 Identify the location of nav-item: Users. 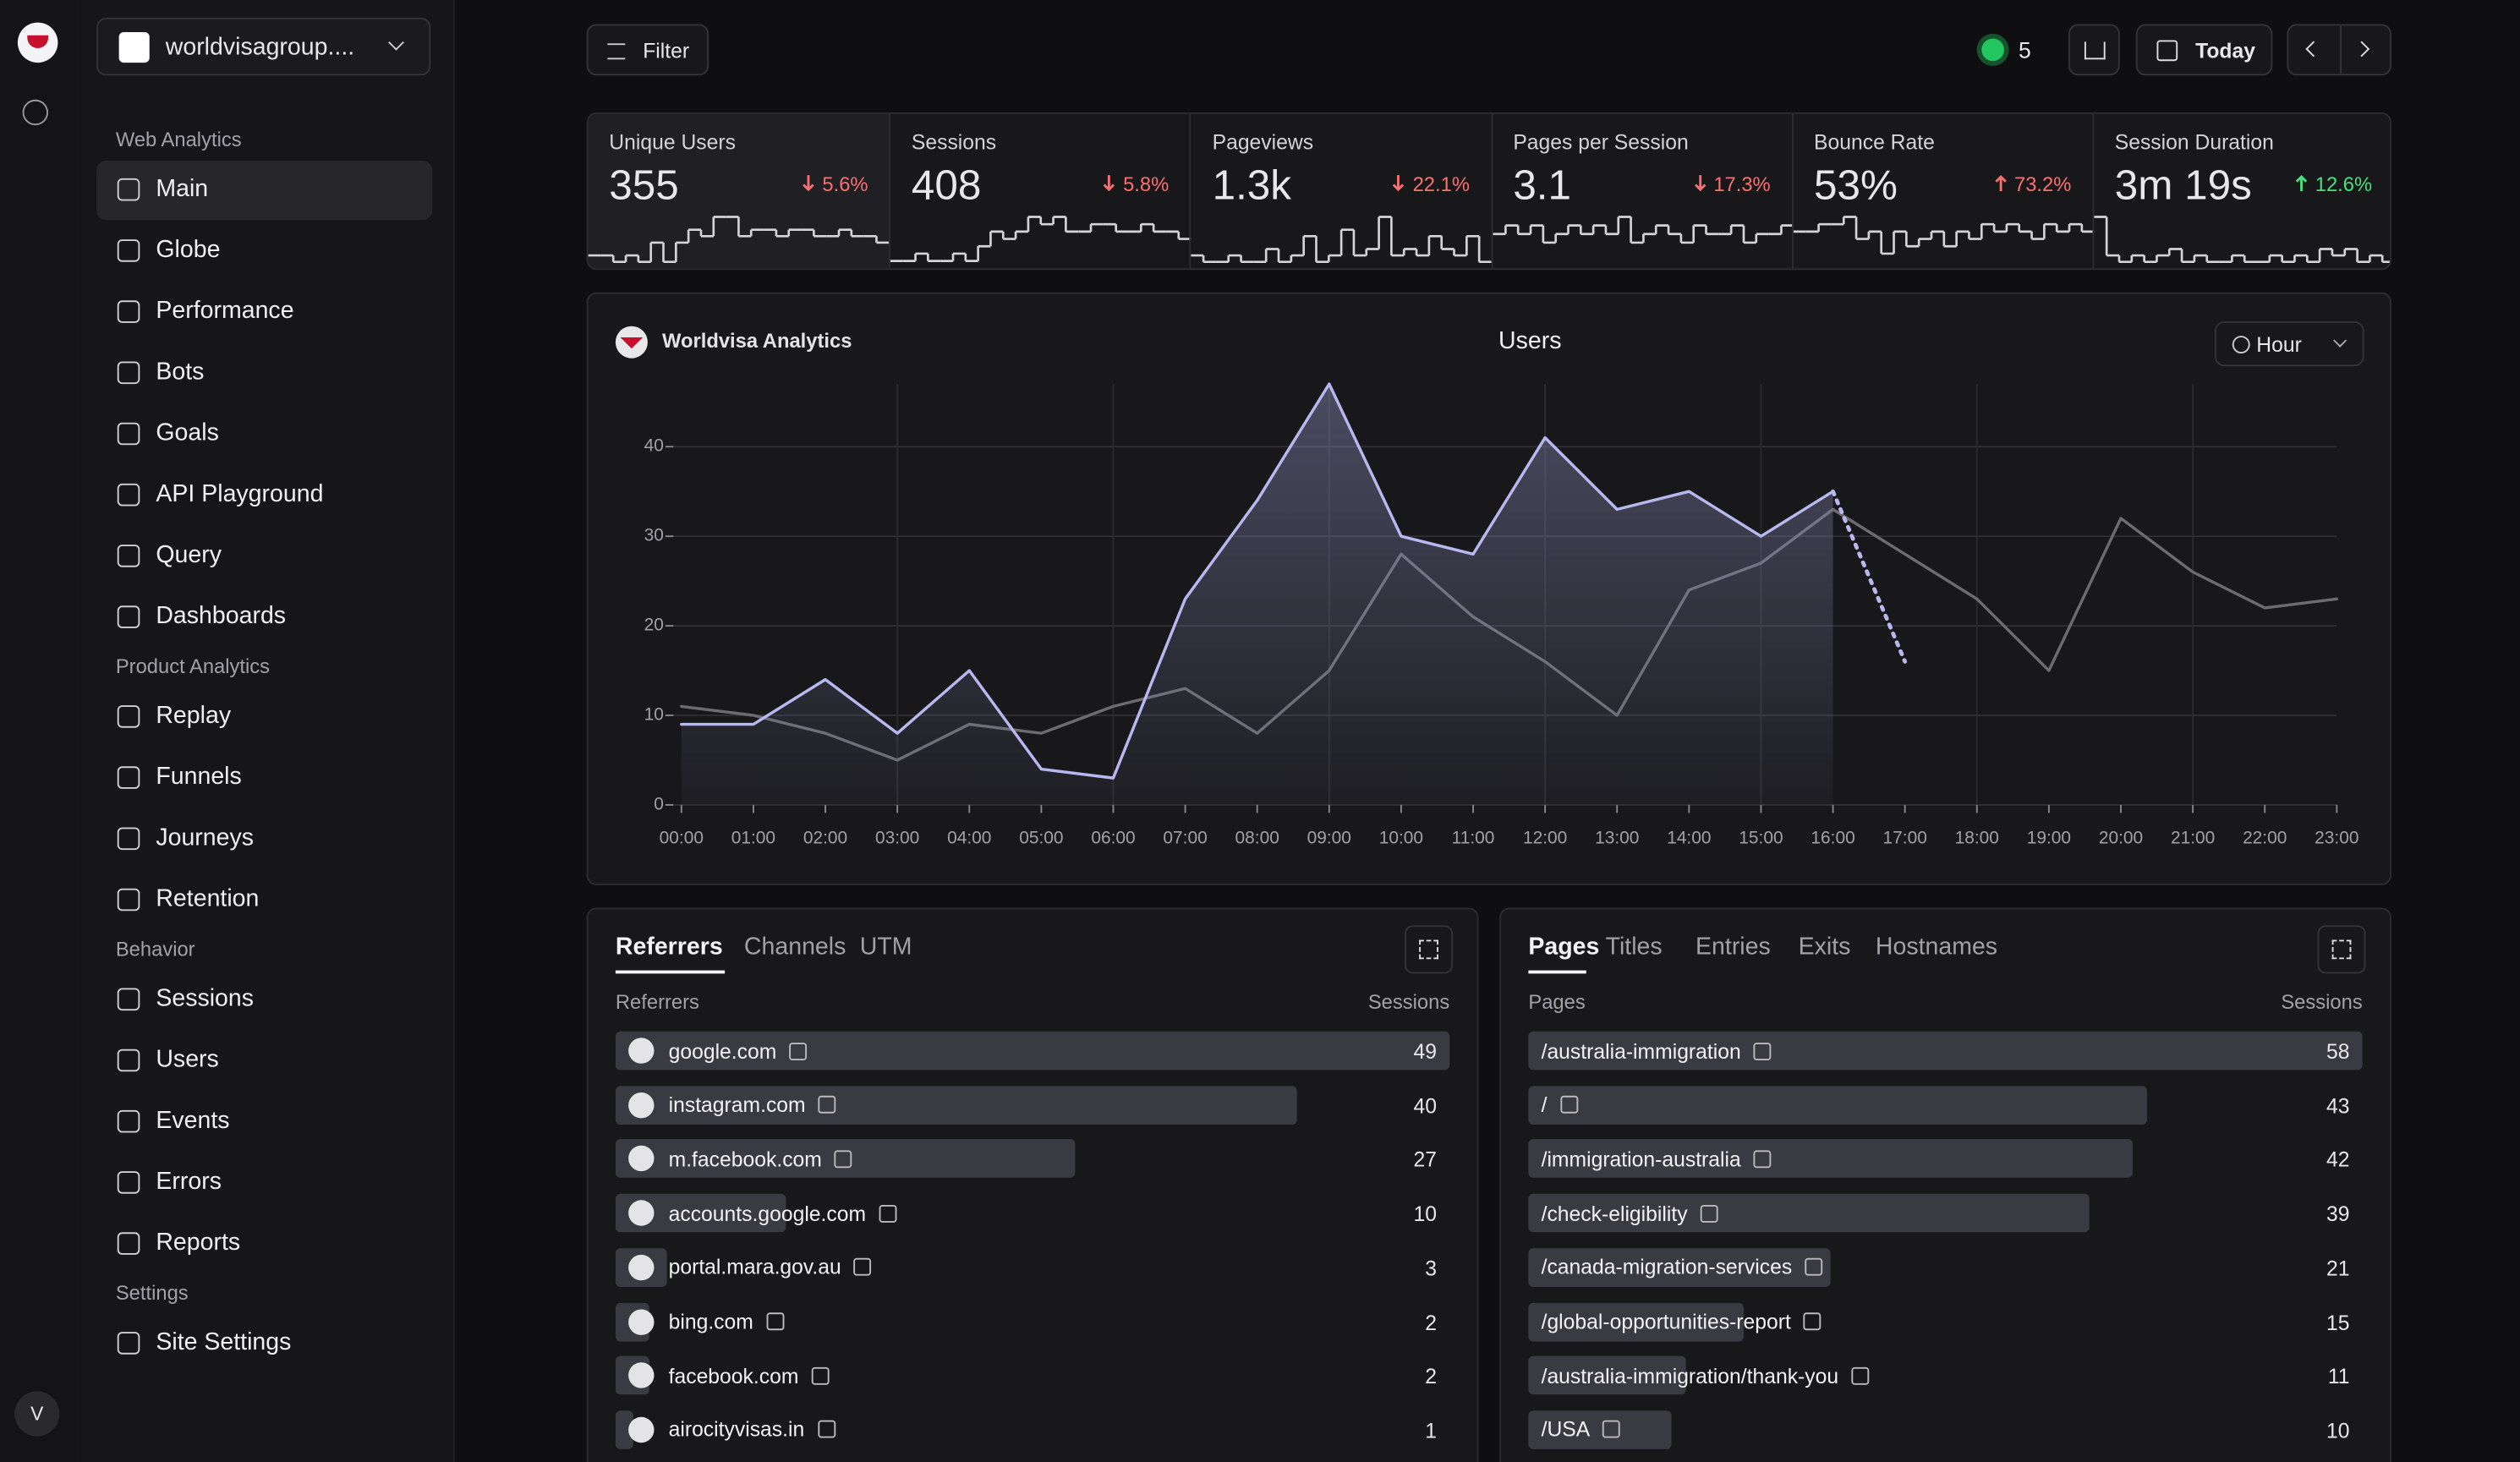
(264, 1061).